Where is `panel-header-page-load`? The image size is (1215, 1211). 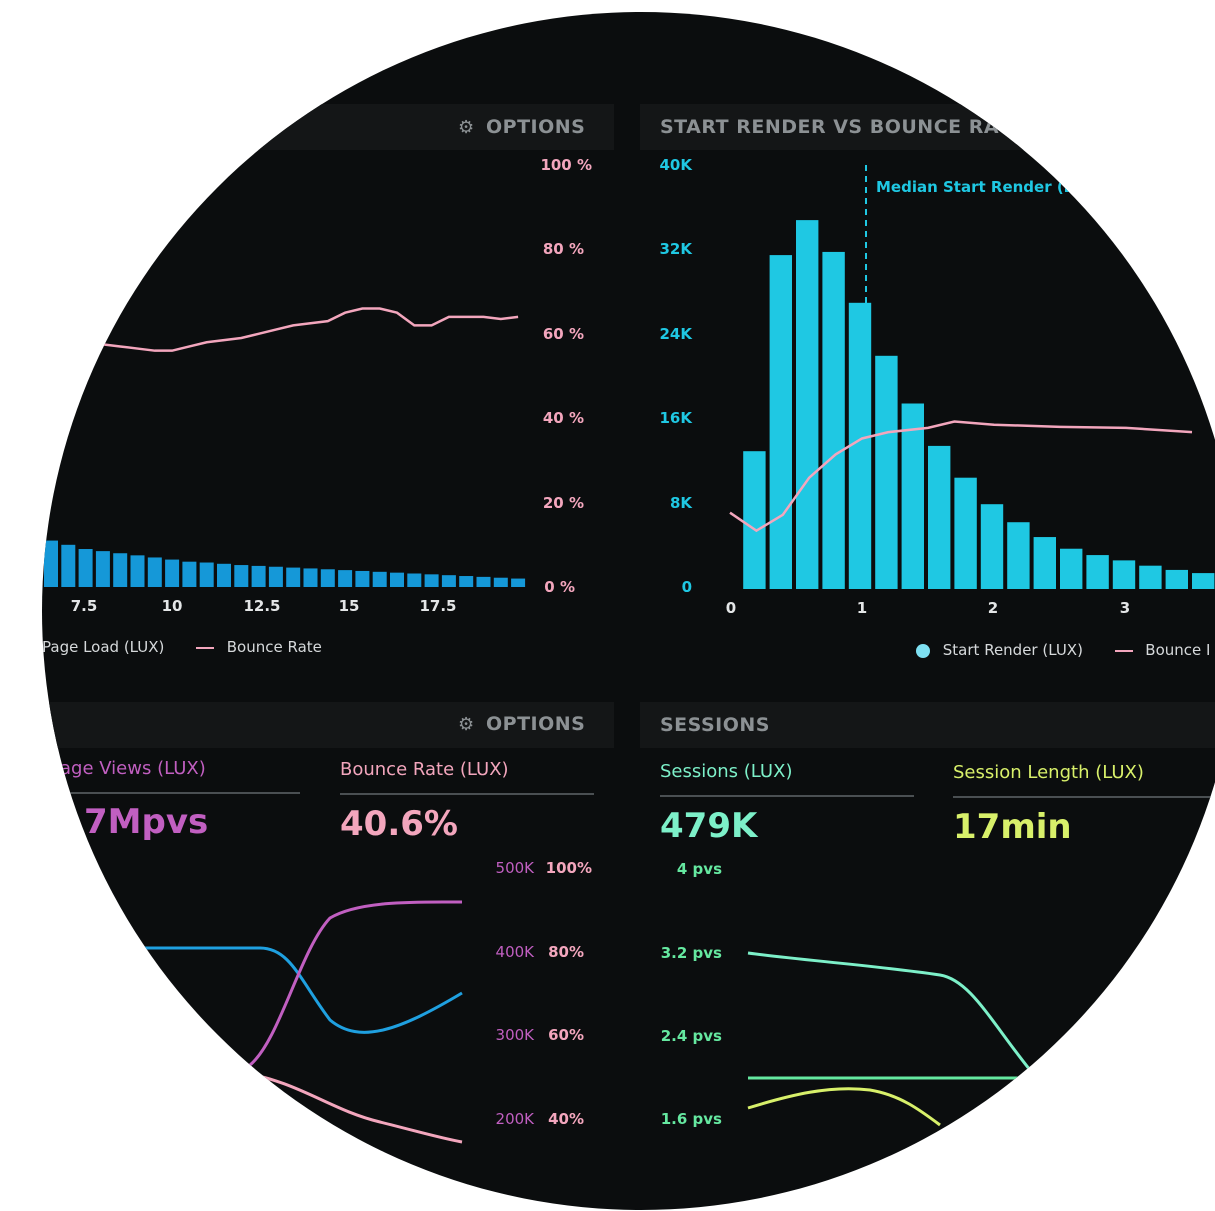
panel-header-page-load is located at coordinates (328, 127).